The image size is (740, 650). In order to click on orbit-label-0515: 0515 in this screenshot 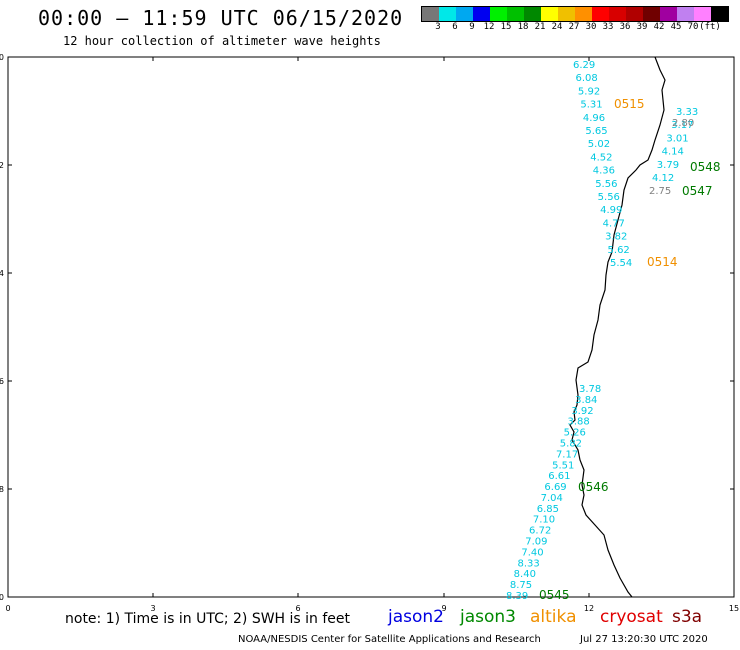, I will do `click(629, 104)`.